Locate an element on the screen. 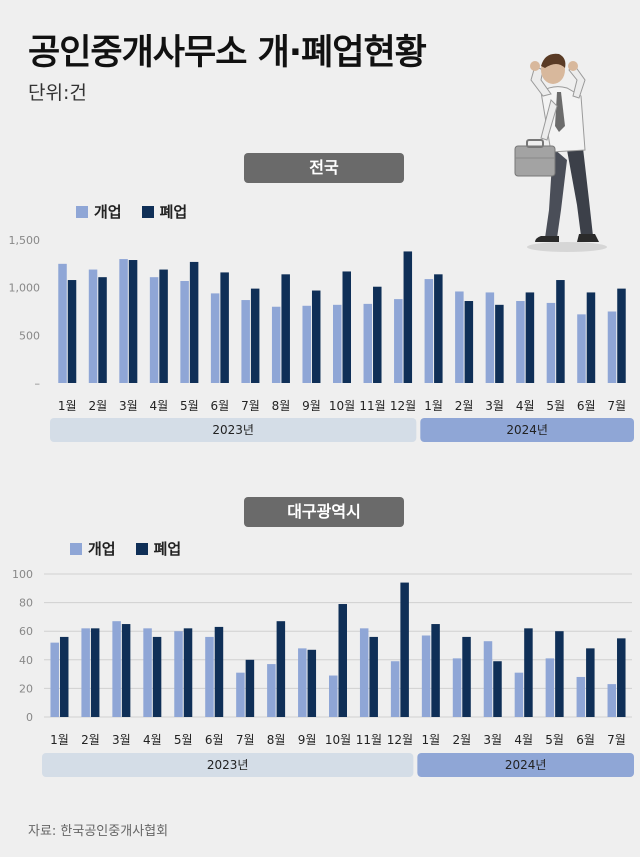 This screenshot has height=857, width=640. y-tick-label: 20 is located at coordinates (26, 688).